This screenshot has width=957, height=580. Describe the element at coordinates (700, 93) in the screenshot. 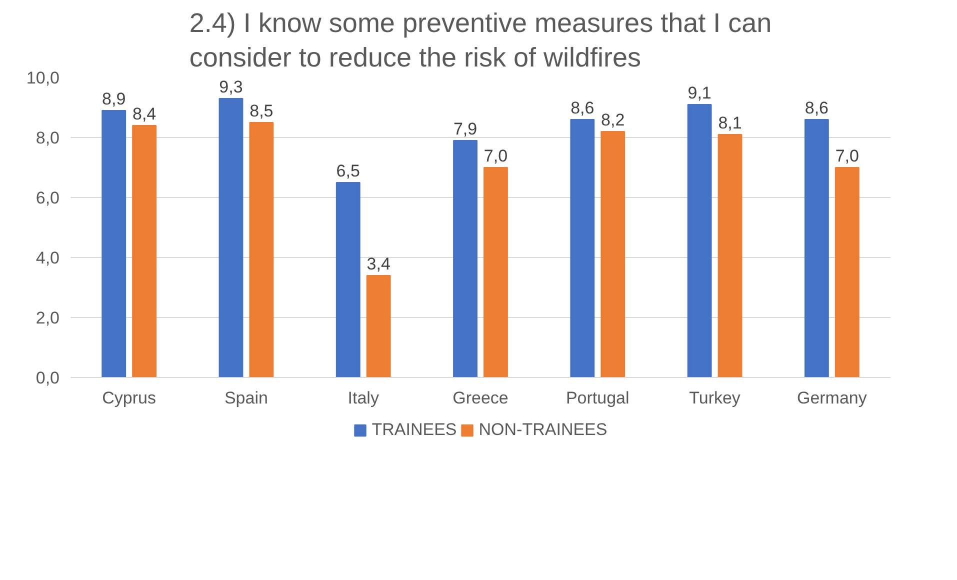

I see `data-label: 9,1` at that location.